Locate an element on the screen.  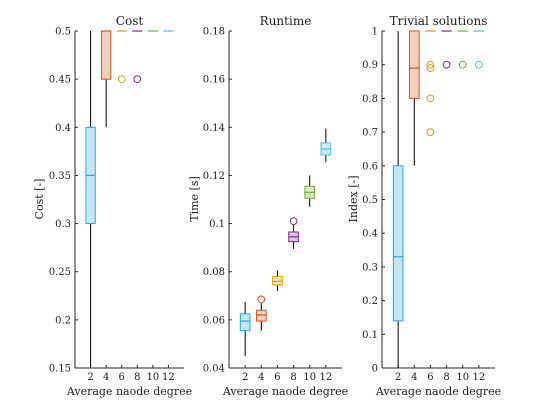
cost-xlabel: Average naode degree is located at coordinates (129, 391).